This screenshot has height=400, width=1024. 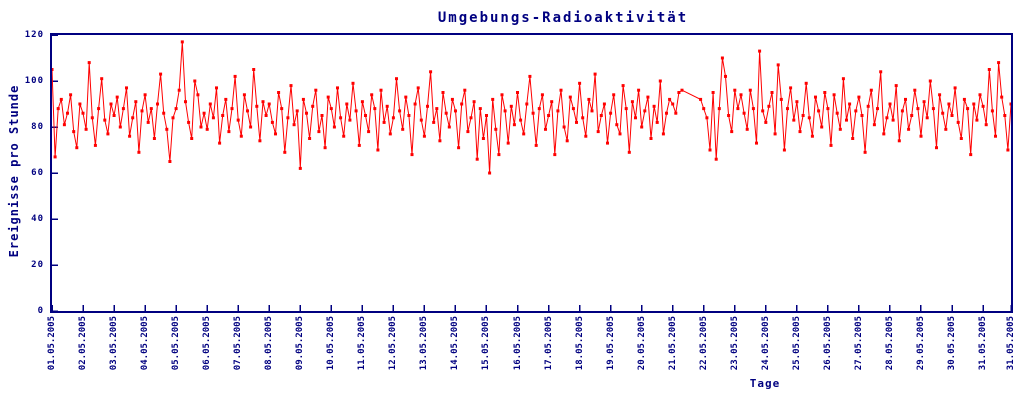 What do you see at coordinates (858, 343) in the screenshot?
I see `x-tick-label: 27.05.2005` at bounding box center [858, 343].